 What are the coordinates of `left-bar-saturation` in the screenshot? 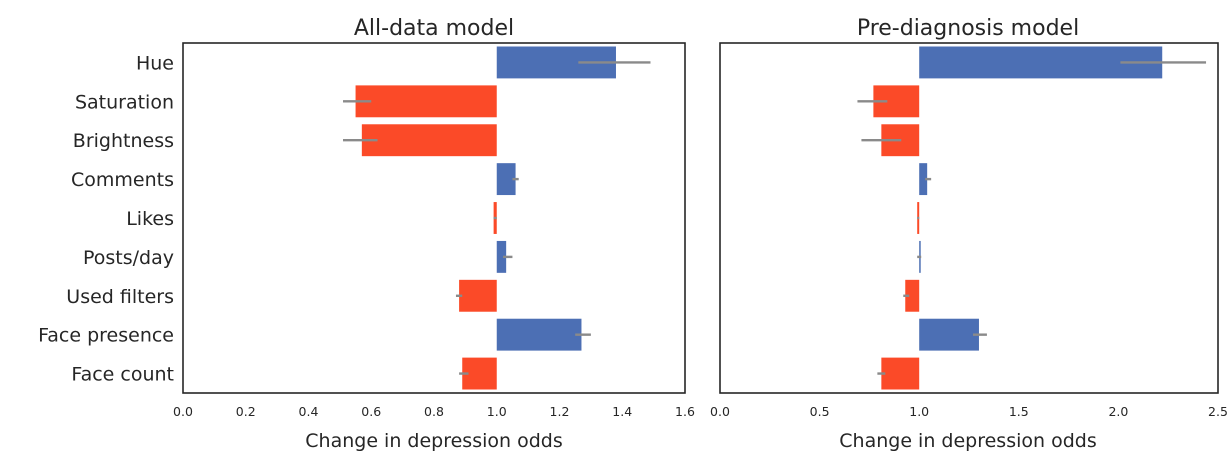 It's located at (426, 101).